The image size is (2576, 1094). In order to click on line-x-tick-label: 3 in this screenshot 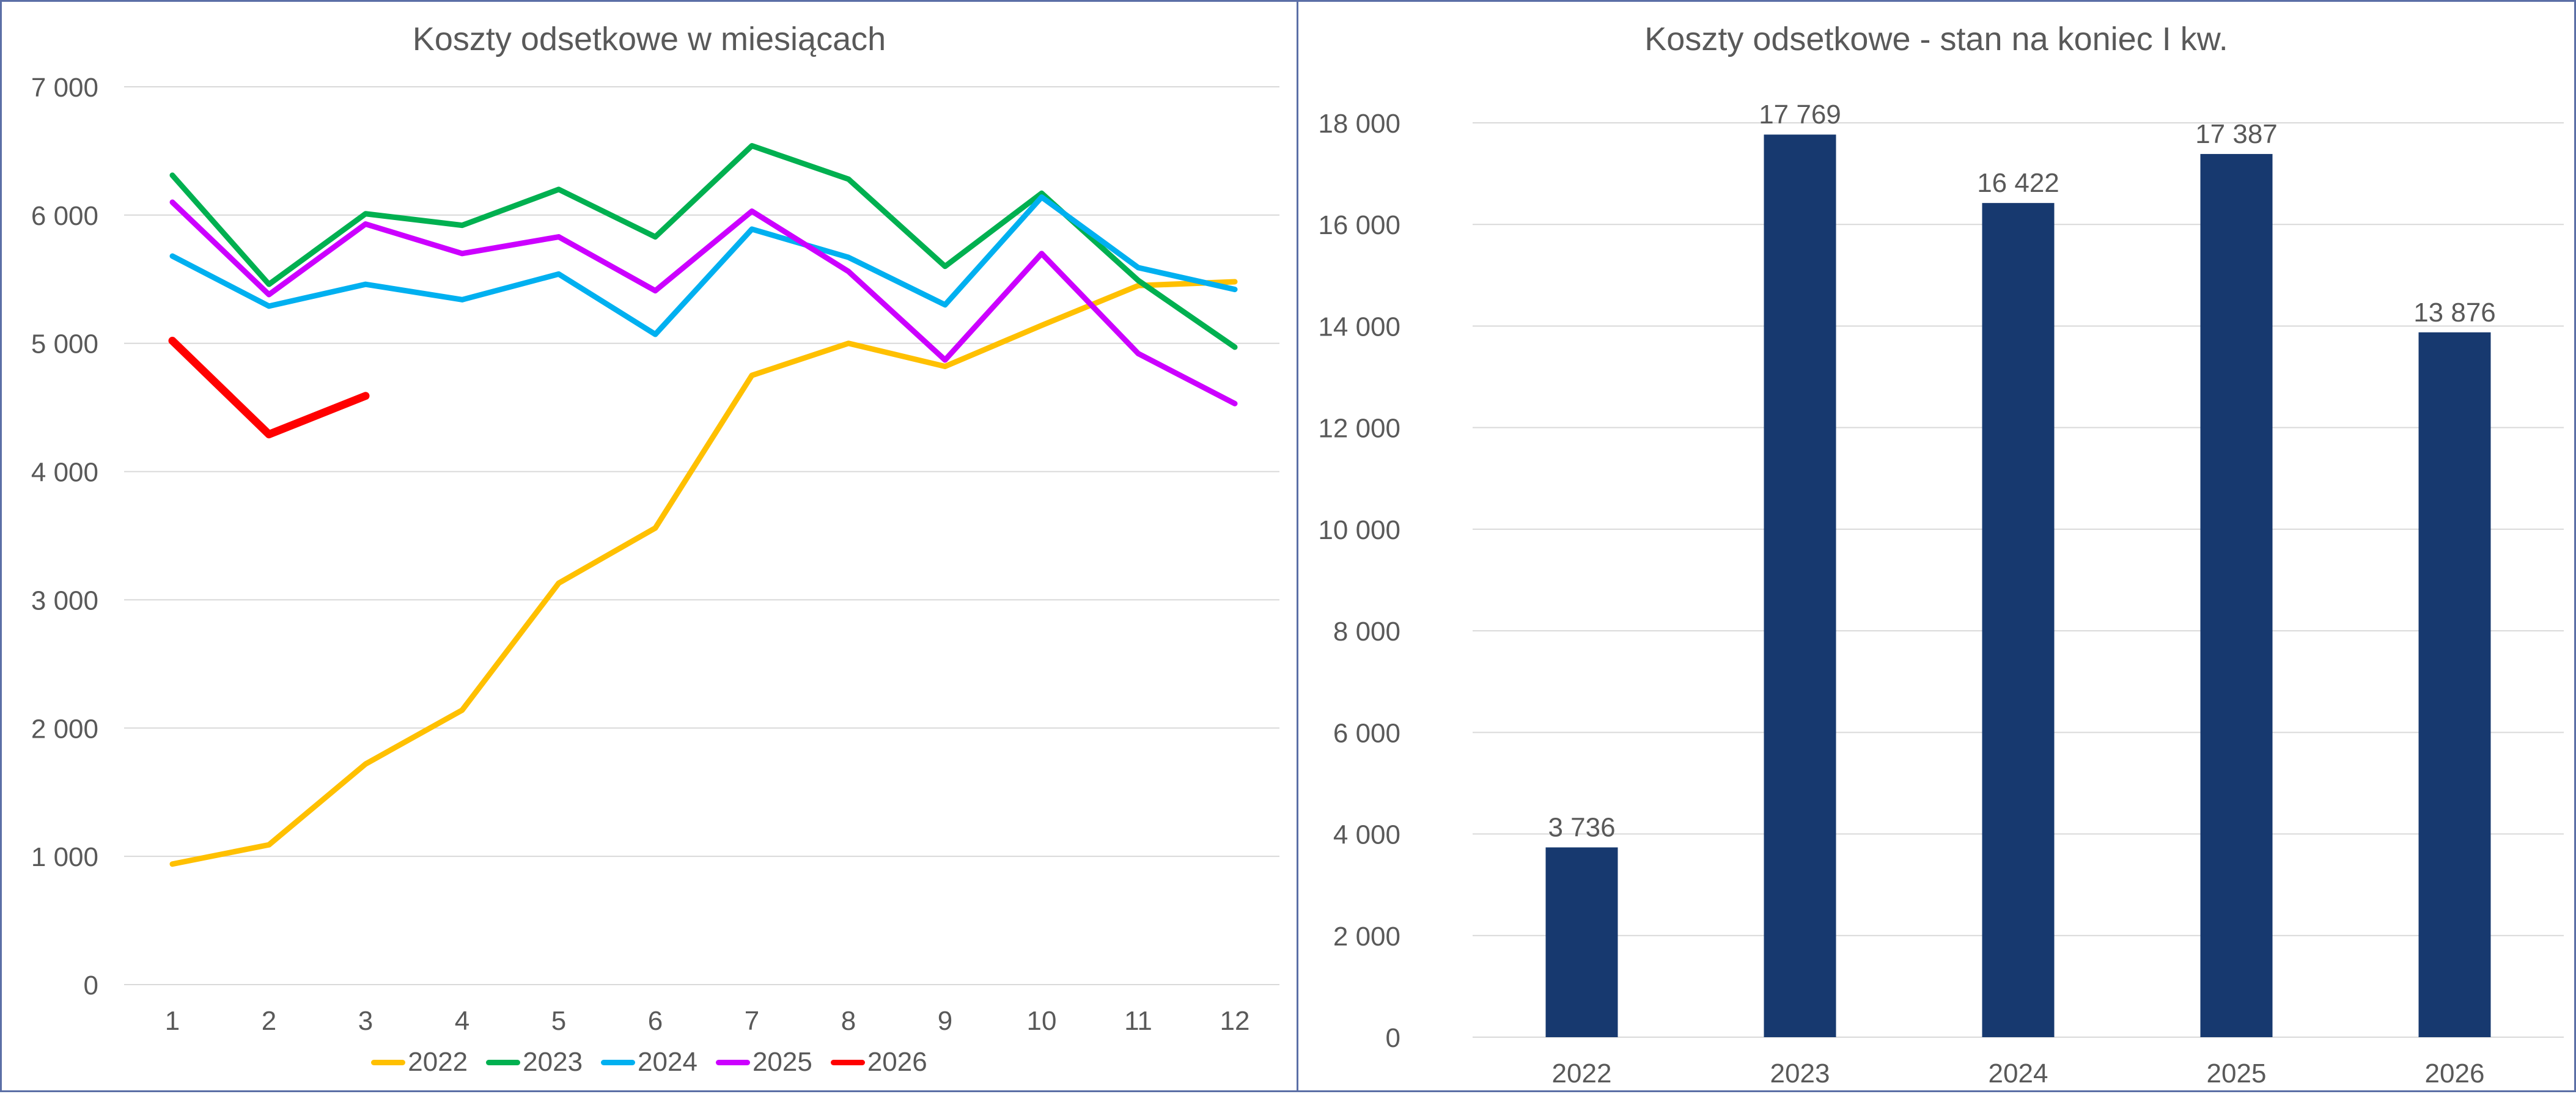, I will do `click(365, 1021)`.